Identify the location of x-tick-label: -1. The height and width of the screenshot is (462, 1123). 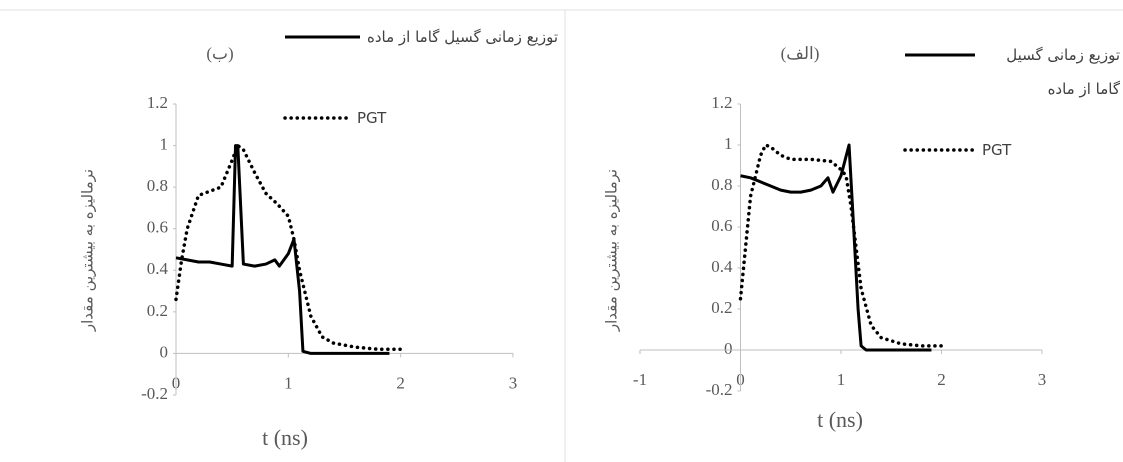
(640, 379).